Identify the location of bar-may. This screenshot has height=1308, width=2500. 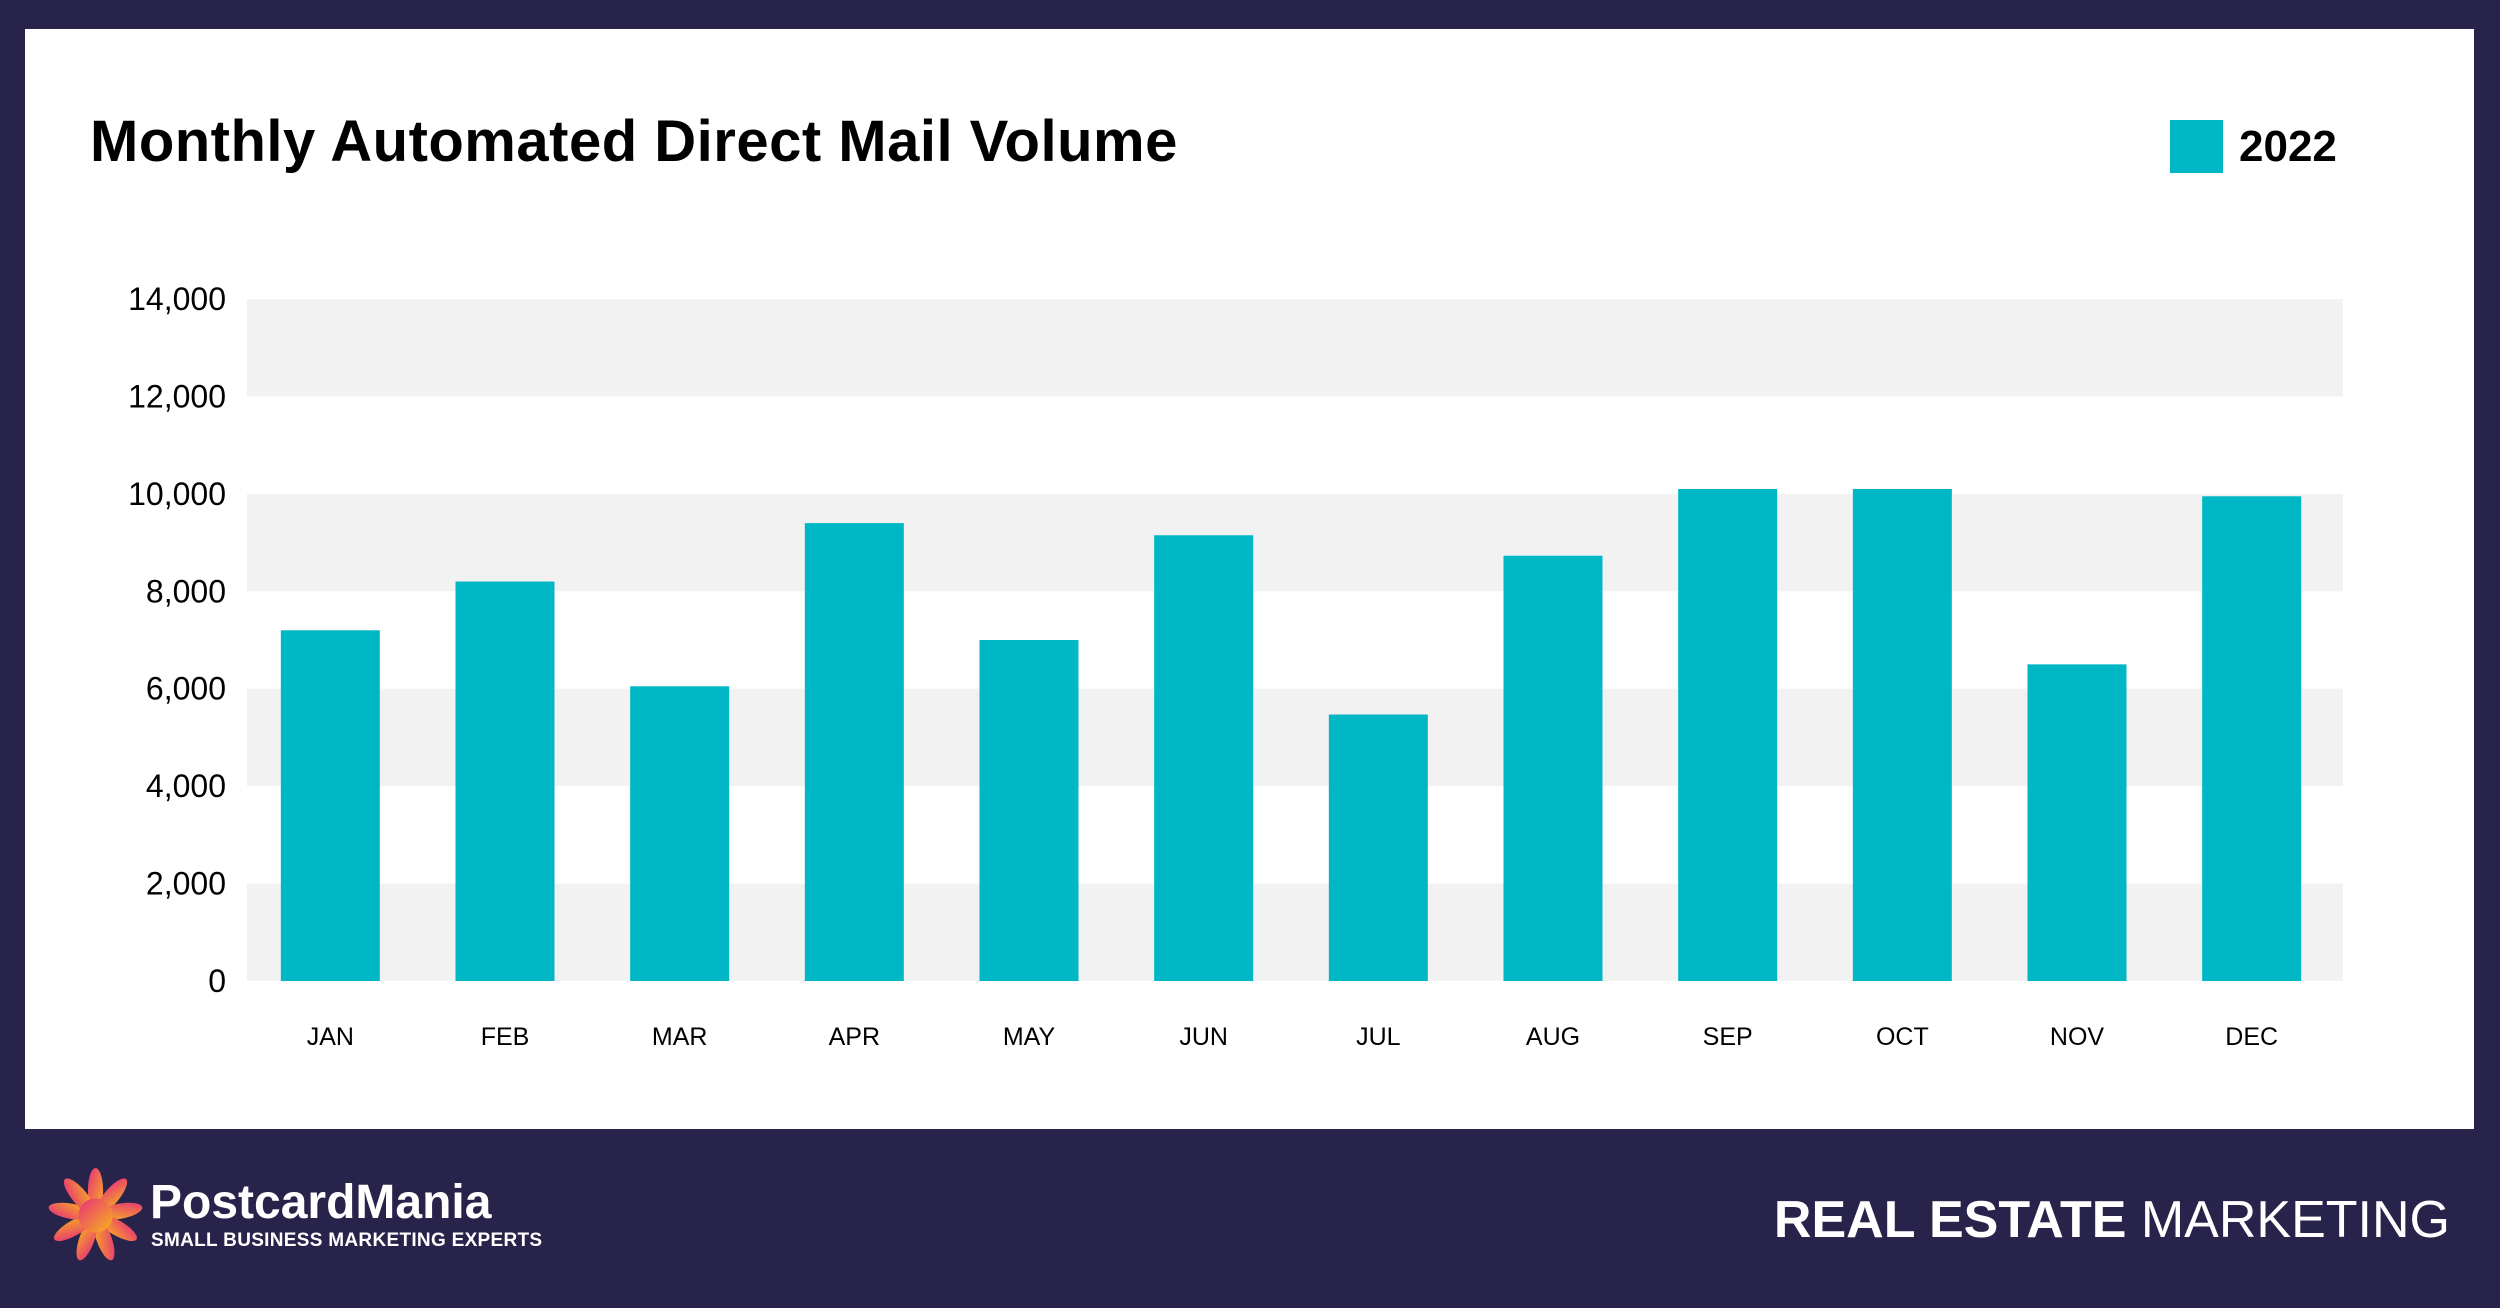
(1029, 810).